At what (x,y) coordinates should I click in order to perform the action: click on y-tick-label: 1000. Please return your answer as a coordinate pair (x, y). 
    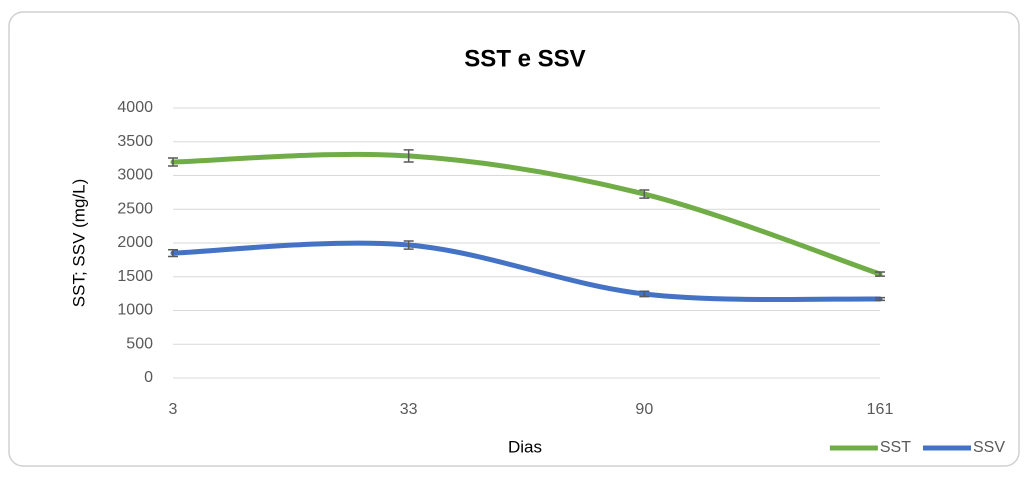
    Looking at the image, I should click on (135, 310).